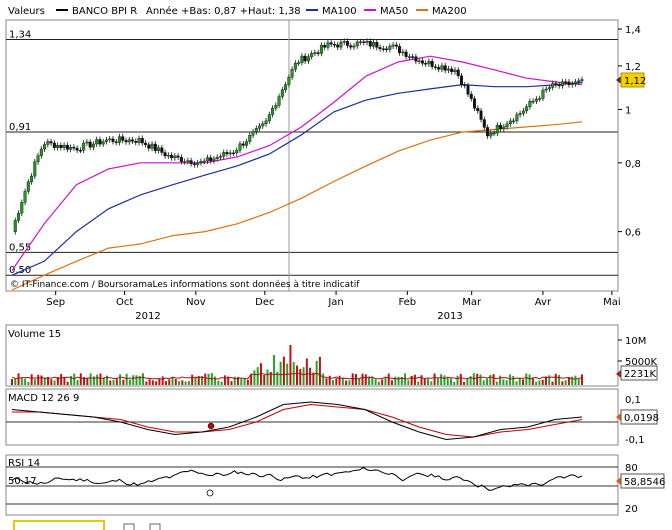 The width and height of the screenshot is (672, 530). I want to click on rsi-pointer-icon, so click(618, 481).